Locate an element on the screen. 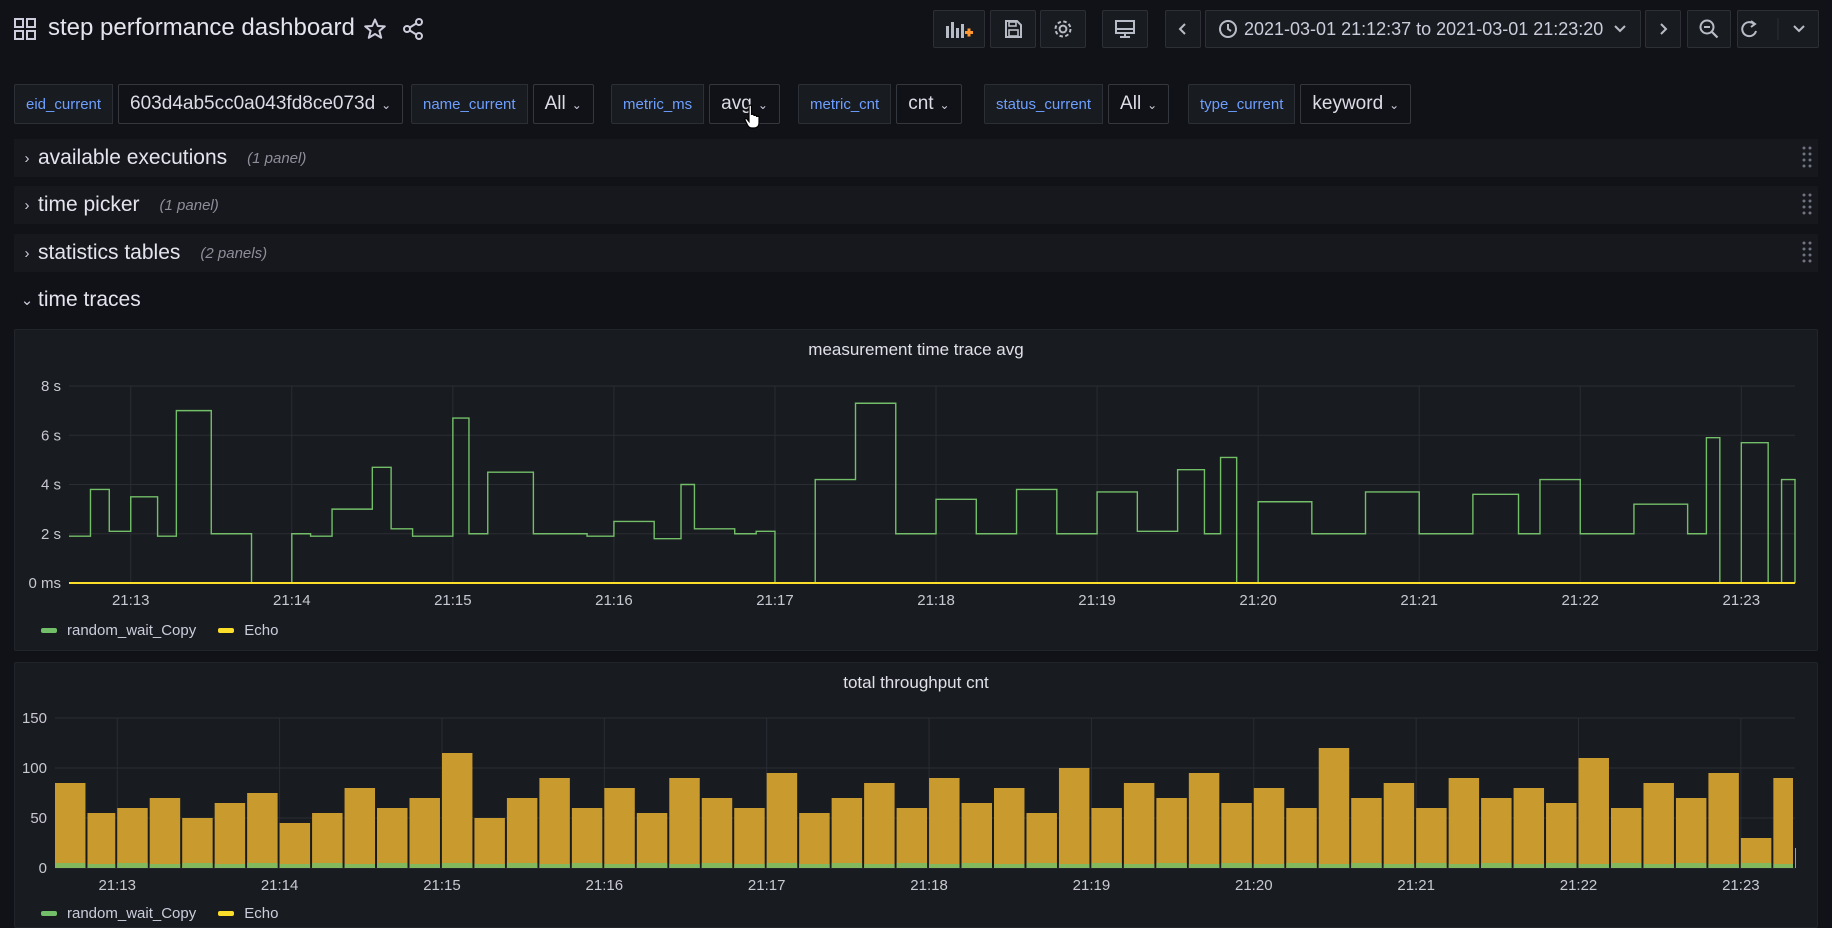 The image size is (1832, 928). zoom-out-button is located at coordinates (1709, 29).